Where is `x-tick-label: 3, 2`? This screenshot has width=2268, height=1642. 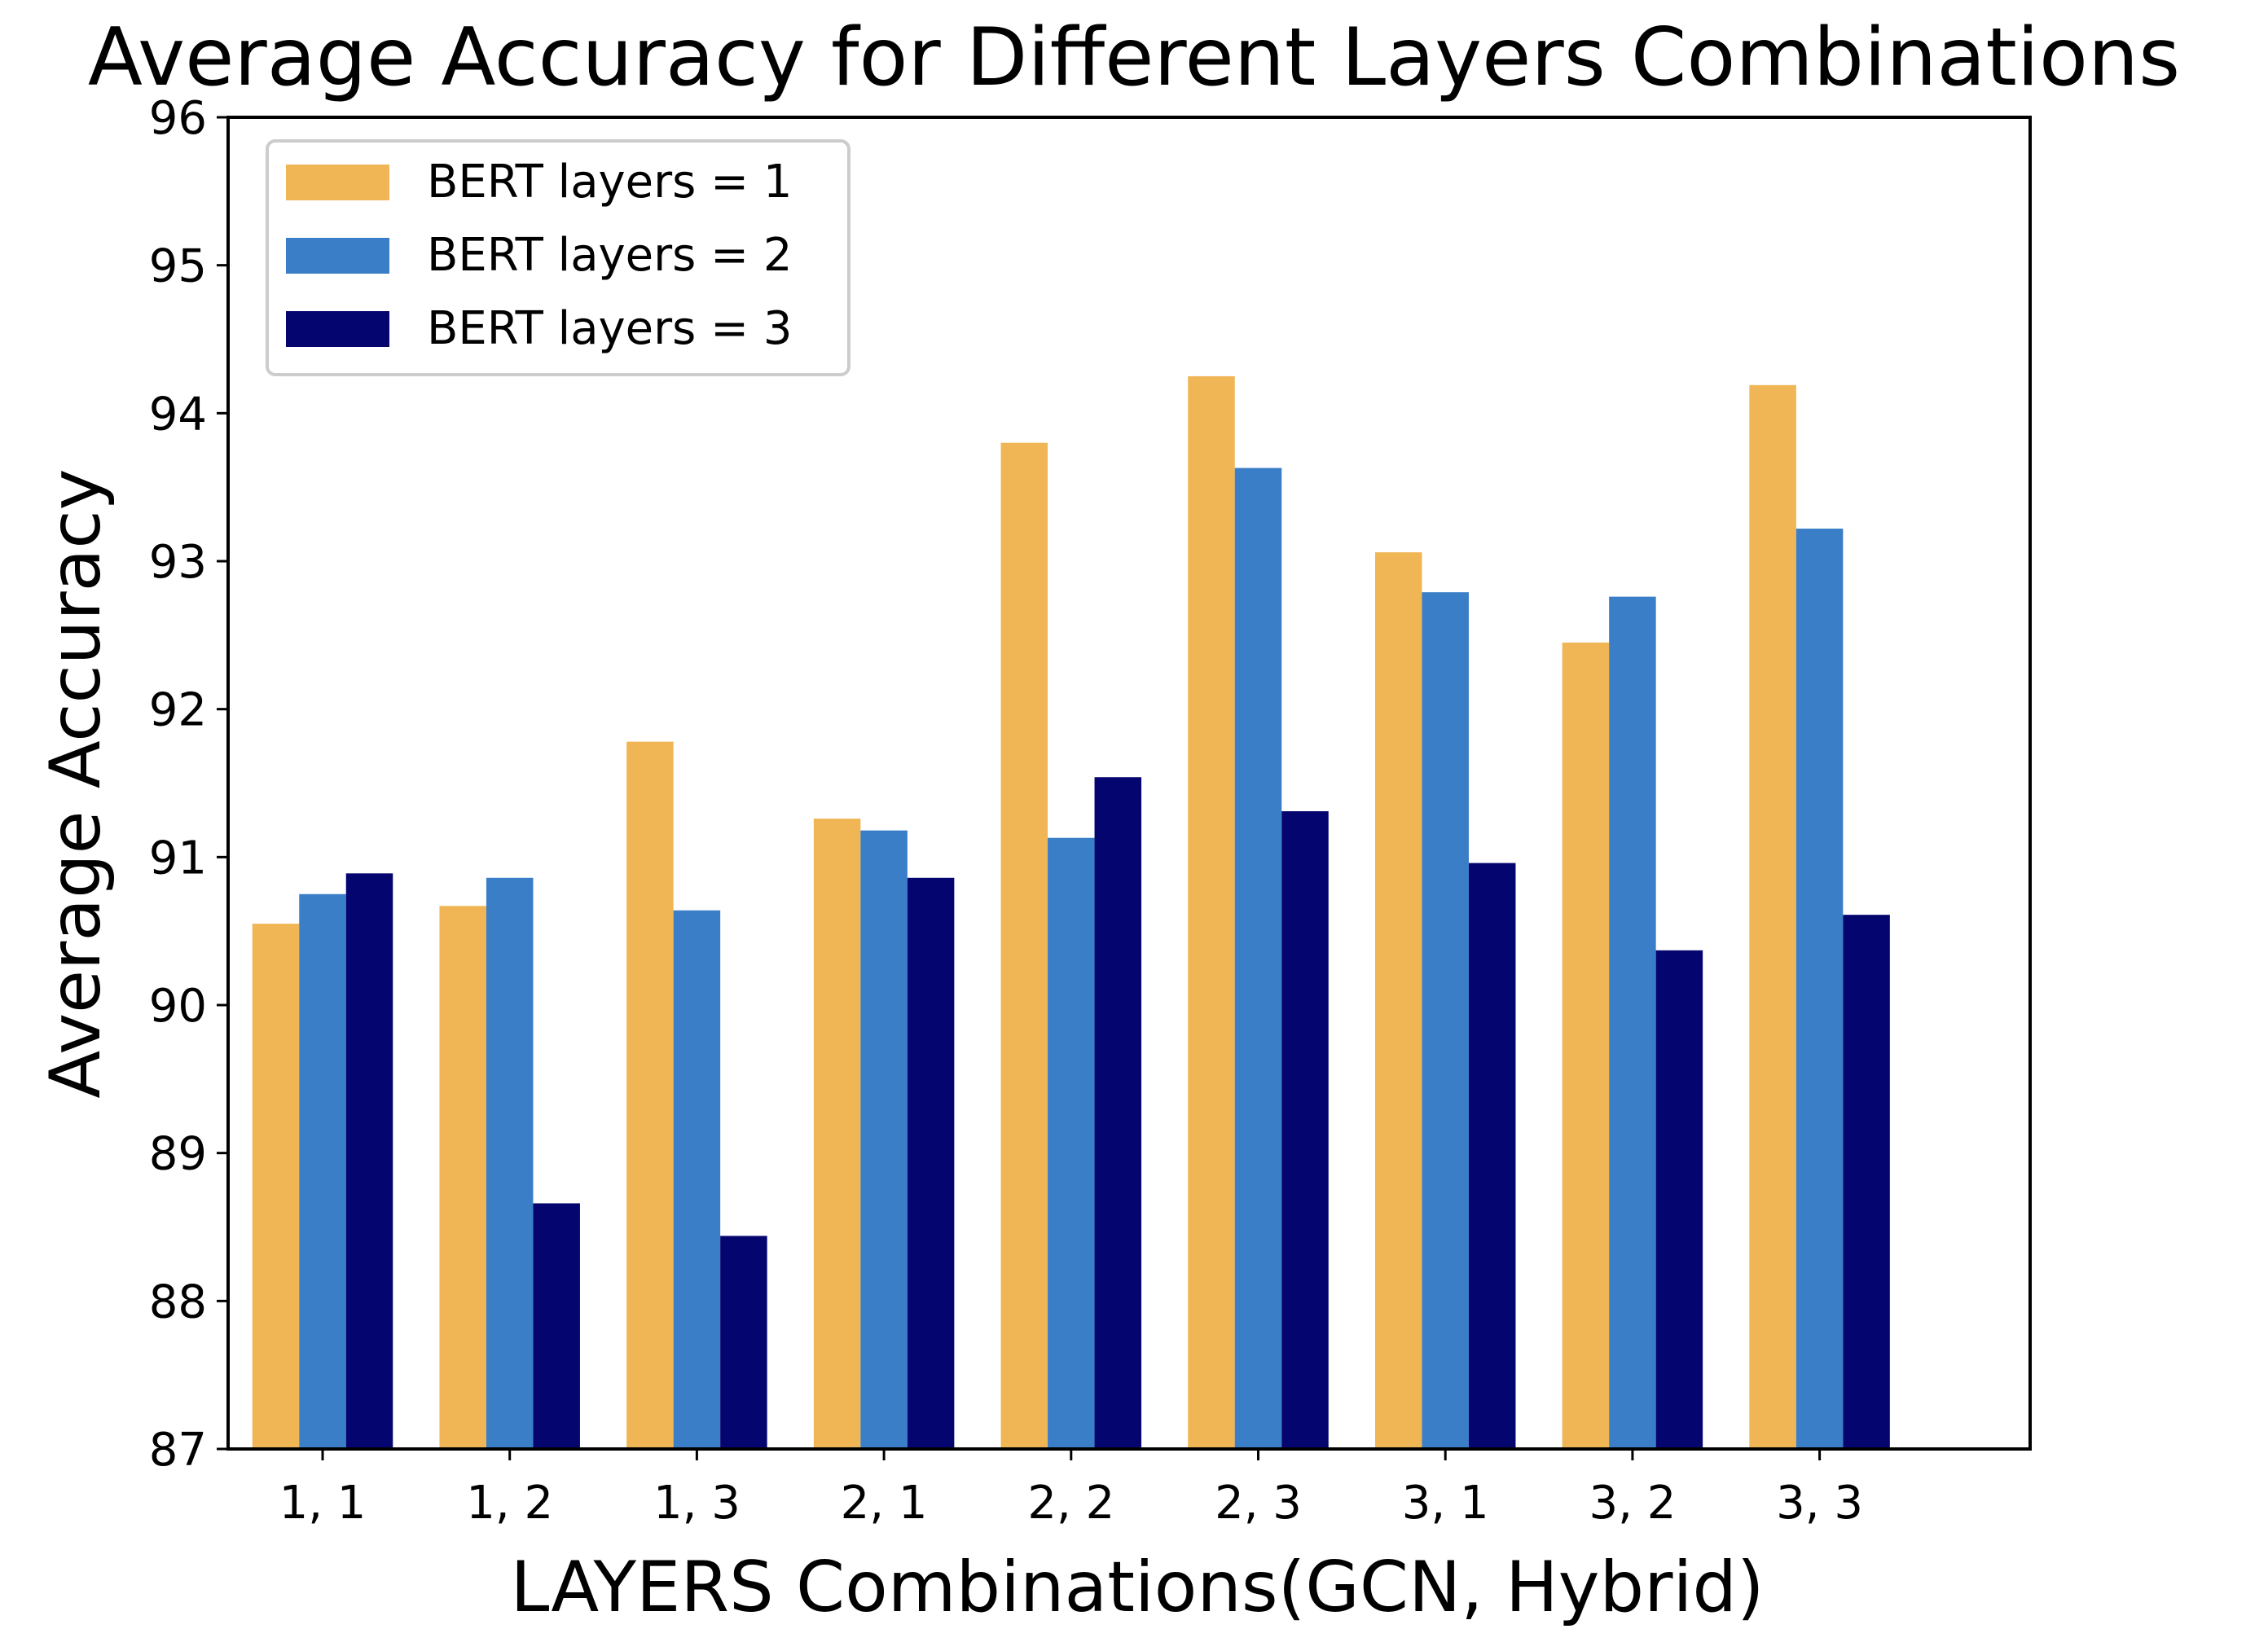 x-tick-label: 3, 2 is located at coordinates (1632, 1503).